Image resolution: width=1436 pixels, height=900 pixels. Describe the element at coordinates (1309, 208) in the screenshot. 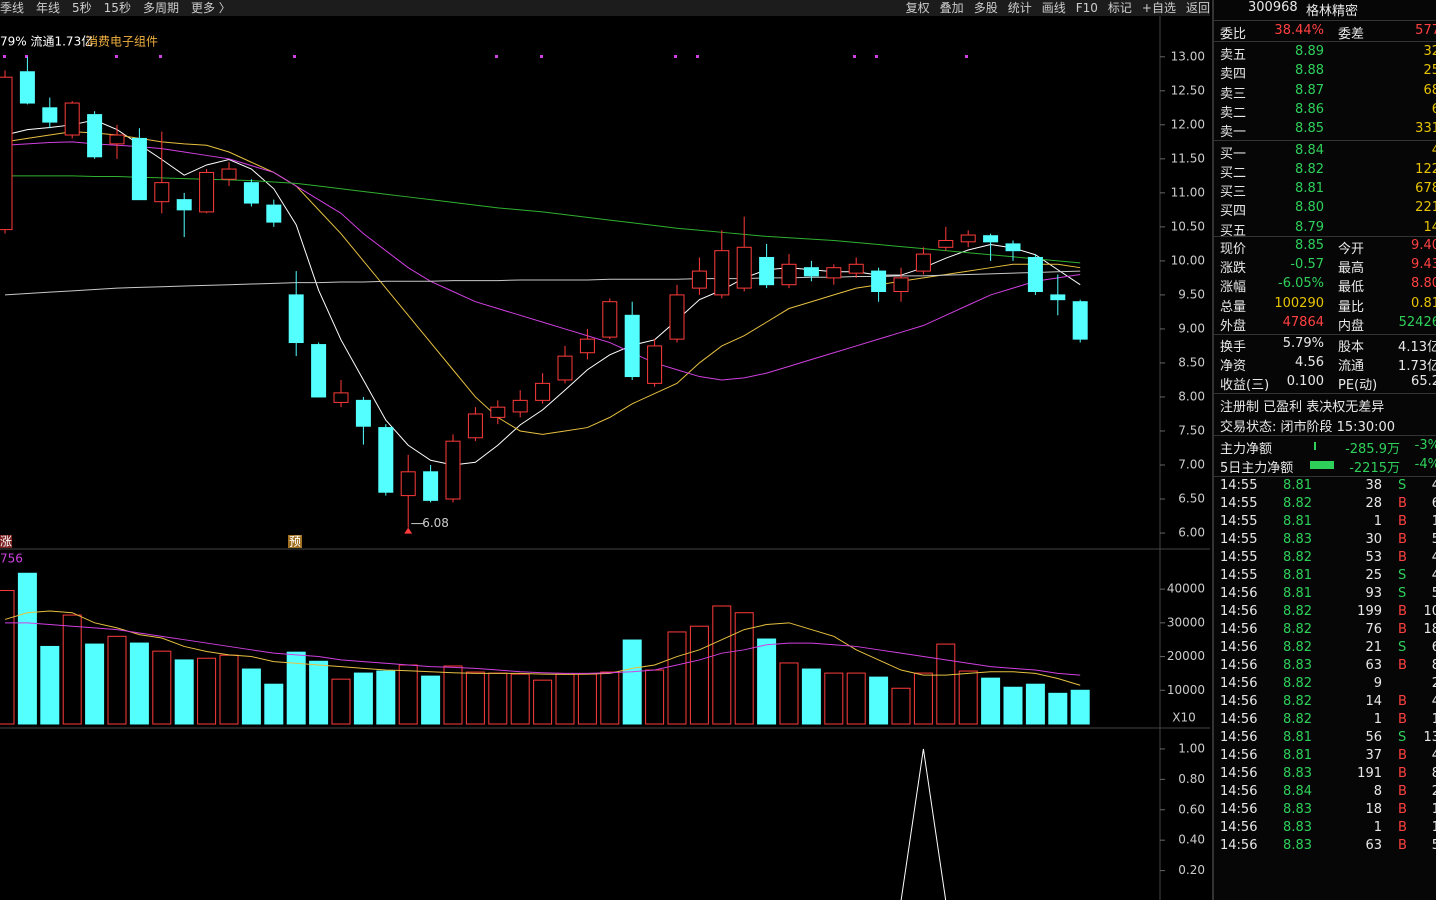

I see `book-price: 8.80` at that location.